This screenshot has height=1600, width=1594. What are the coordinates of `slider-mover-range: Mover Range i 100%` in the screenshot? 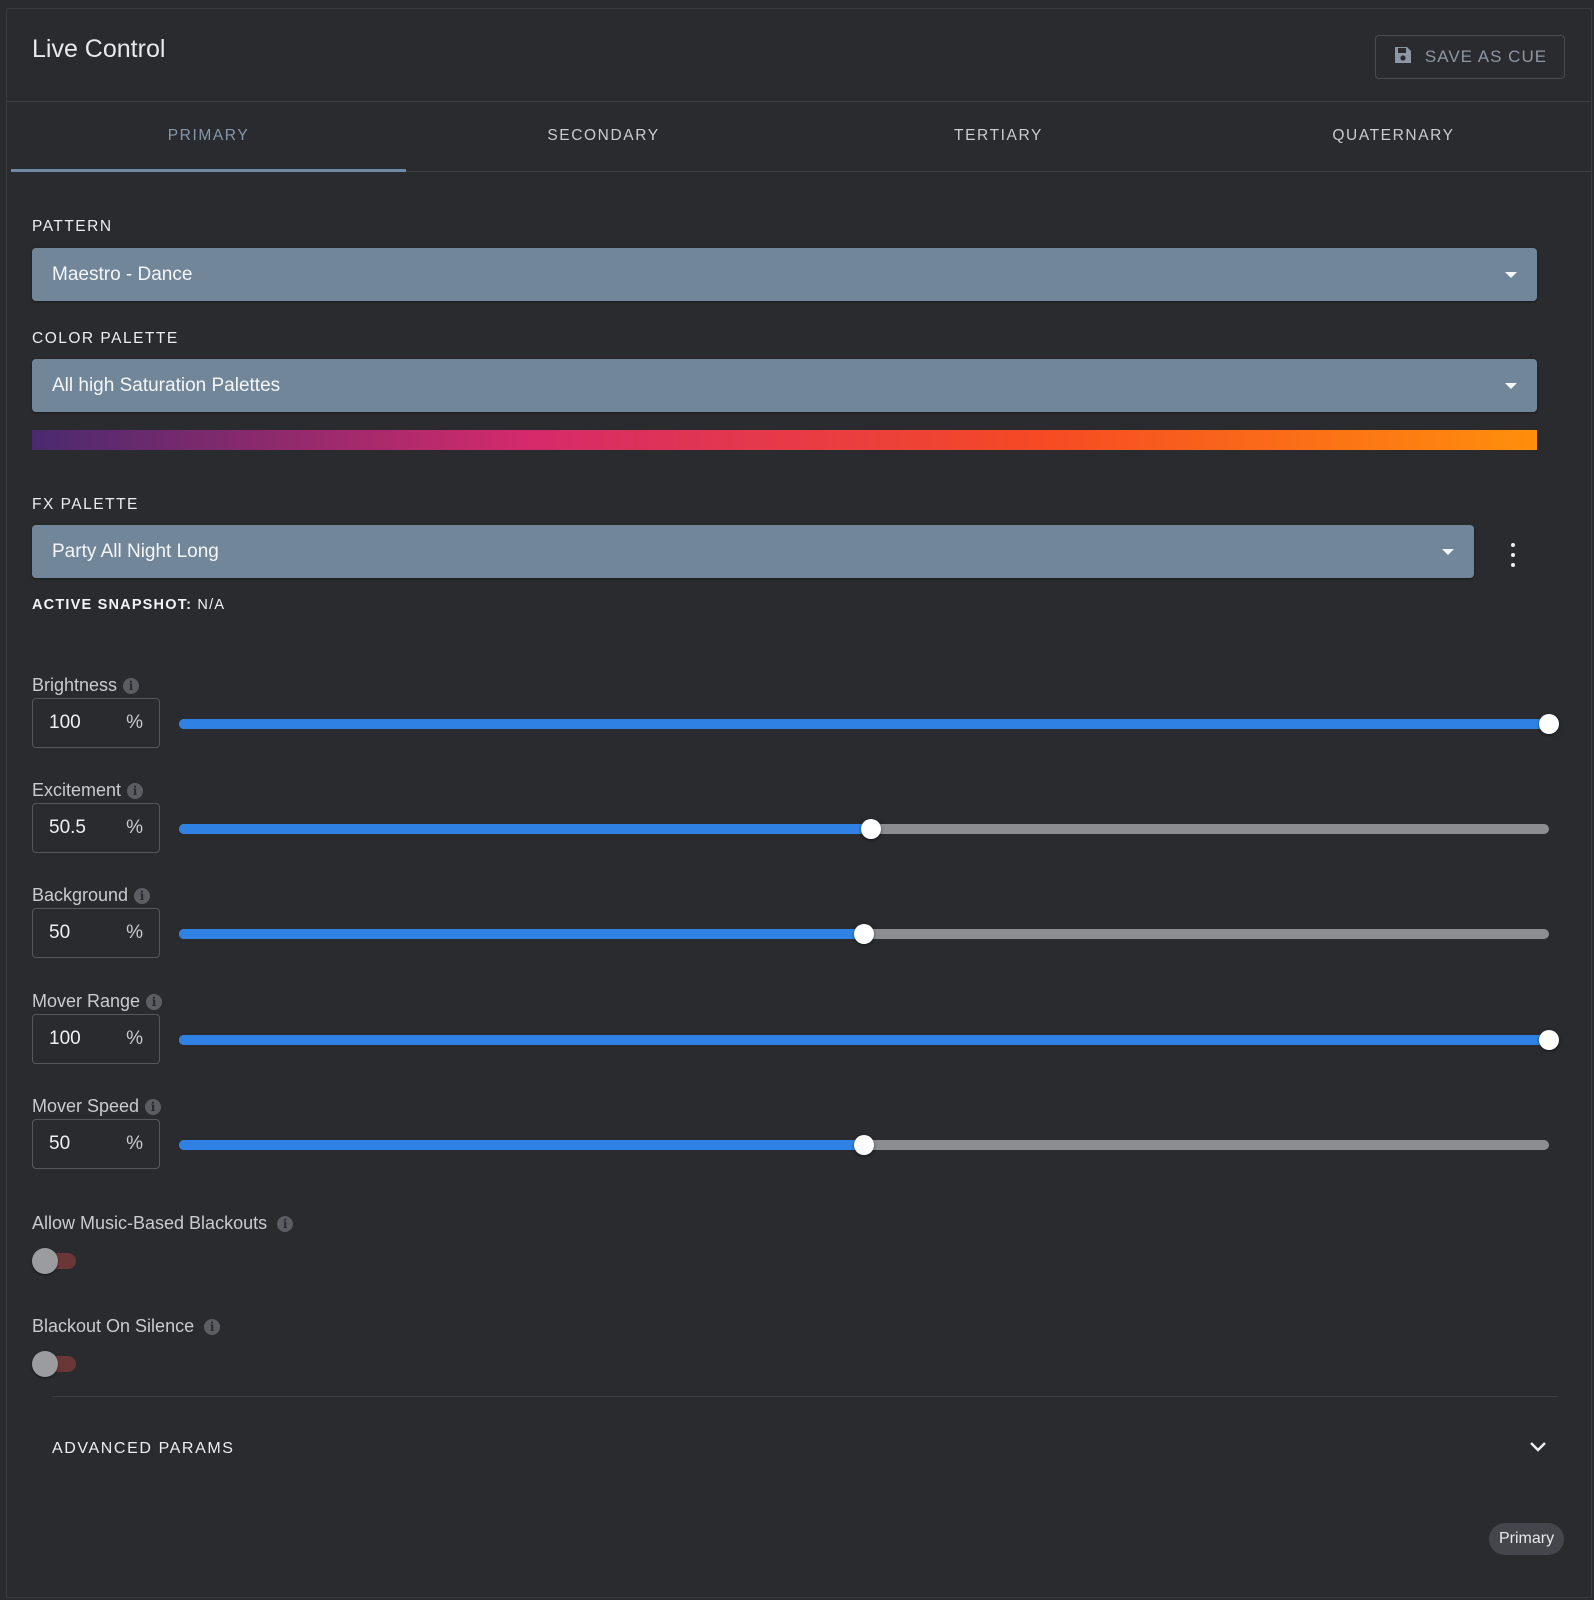 It's located at (797, 1037).